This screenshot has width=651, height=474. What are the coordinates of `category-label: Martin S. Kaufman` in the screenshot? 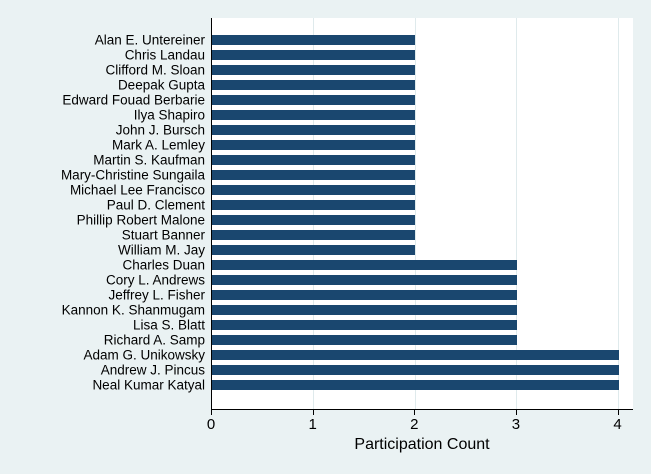 It's located at (149, 160).